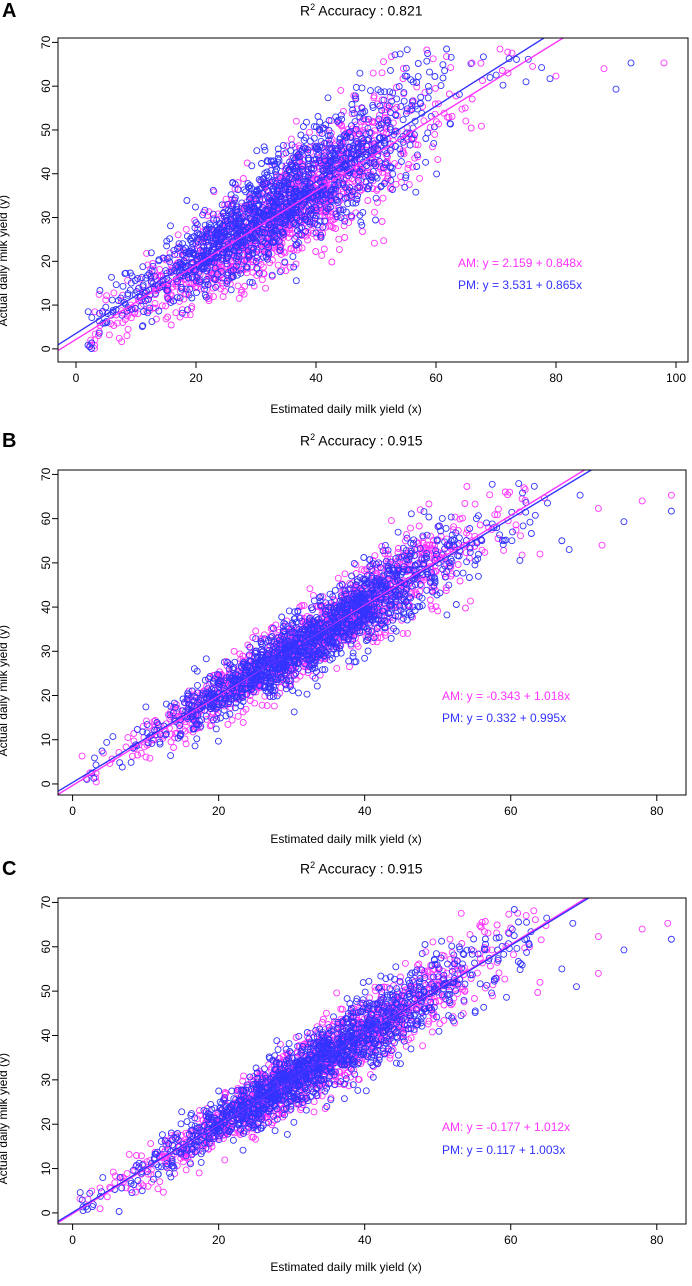  I want to click on y-tick-label: 60, so click(46, 519).